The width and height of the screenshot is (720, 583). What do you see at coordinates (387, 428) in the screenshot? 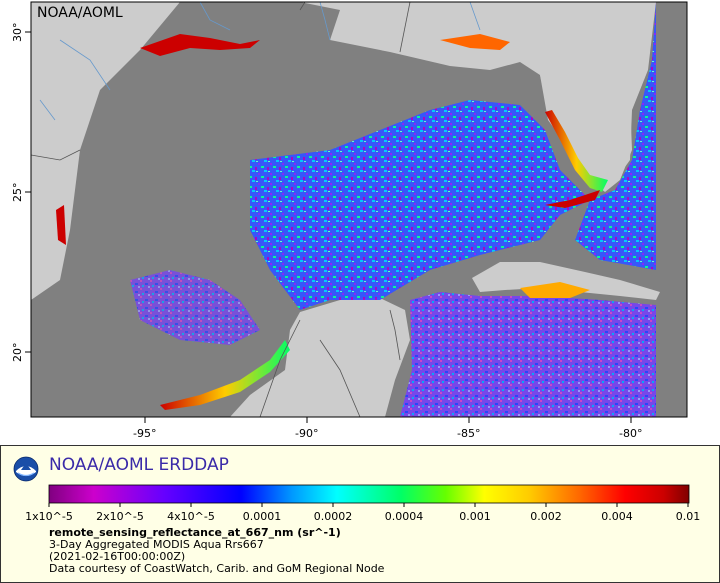
I see `lon-axis: -95° -90° -85° -80°` at bounding box center [387, 428].